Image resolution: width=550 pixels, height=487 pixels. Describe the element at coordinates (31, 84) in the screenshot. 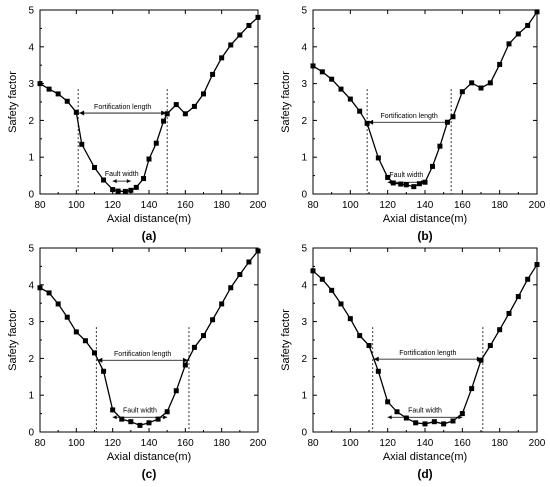

I see `y-tick-label: 3` at that location.